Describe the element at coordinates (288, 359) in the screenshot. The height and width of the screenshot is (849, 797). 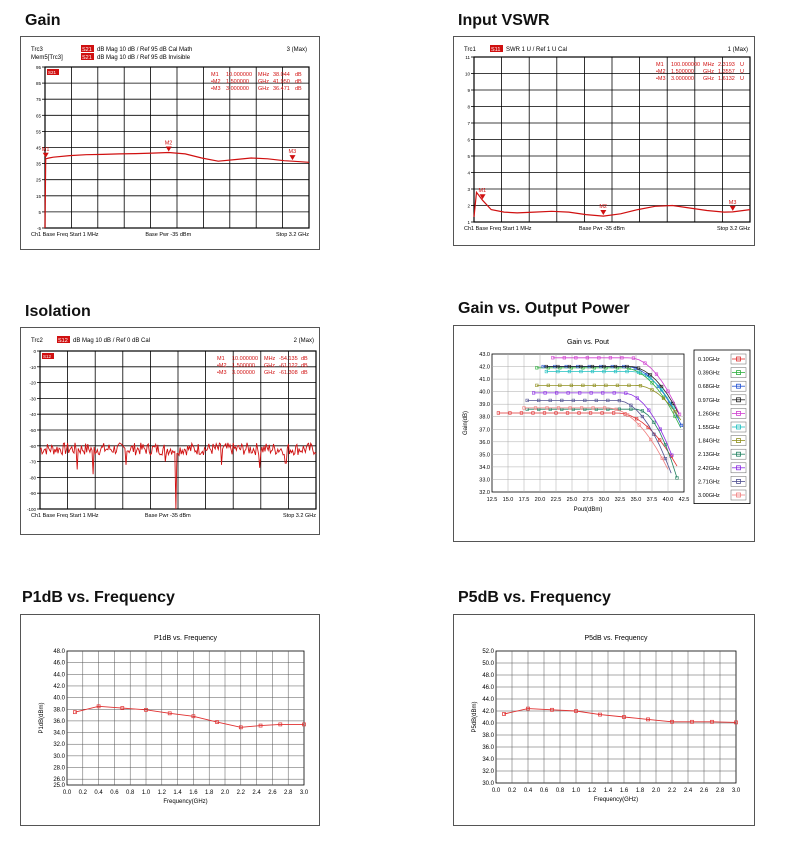
I see `marker-y: -54.135` at that location.